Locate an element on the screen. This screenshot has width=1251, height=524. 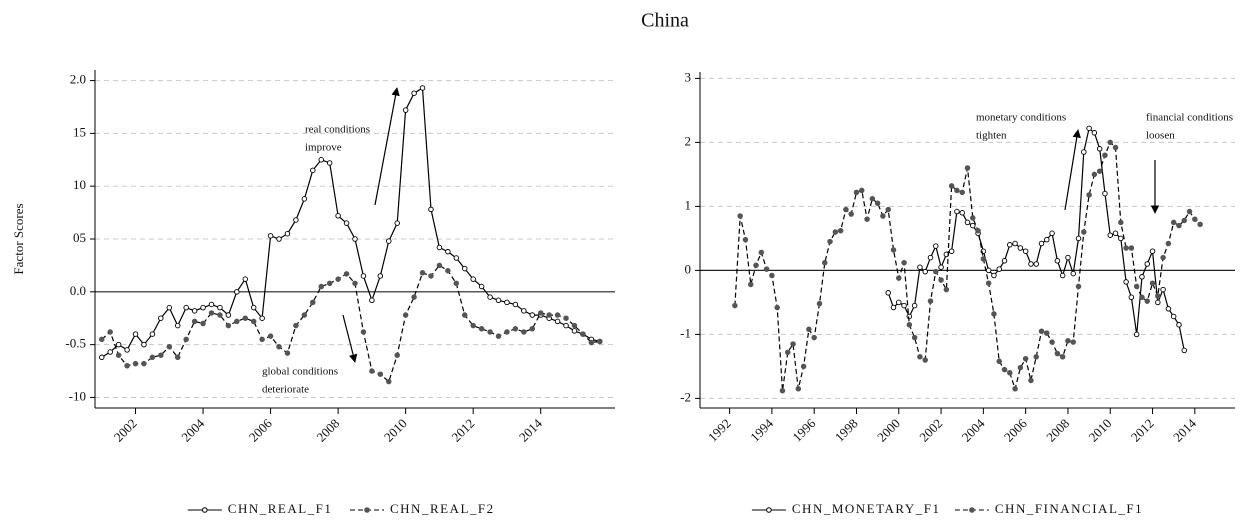
y-tick-label: 10 is located at coordinates (79, 184).